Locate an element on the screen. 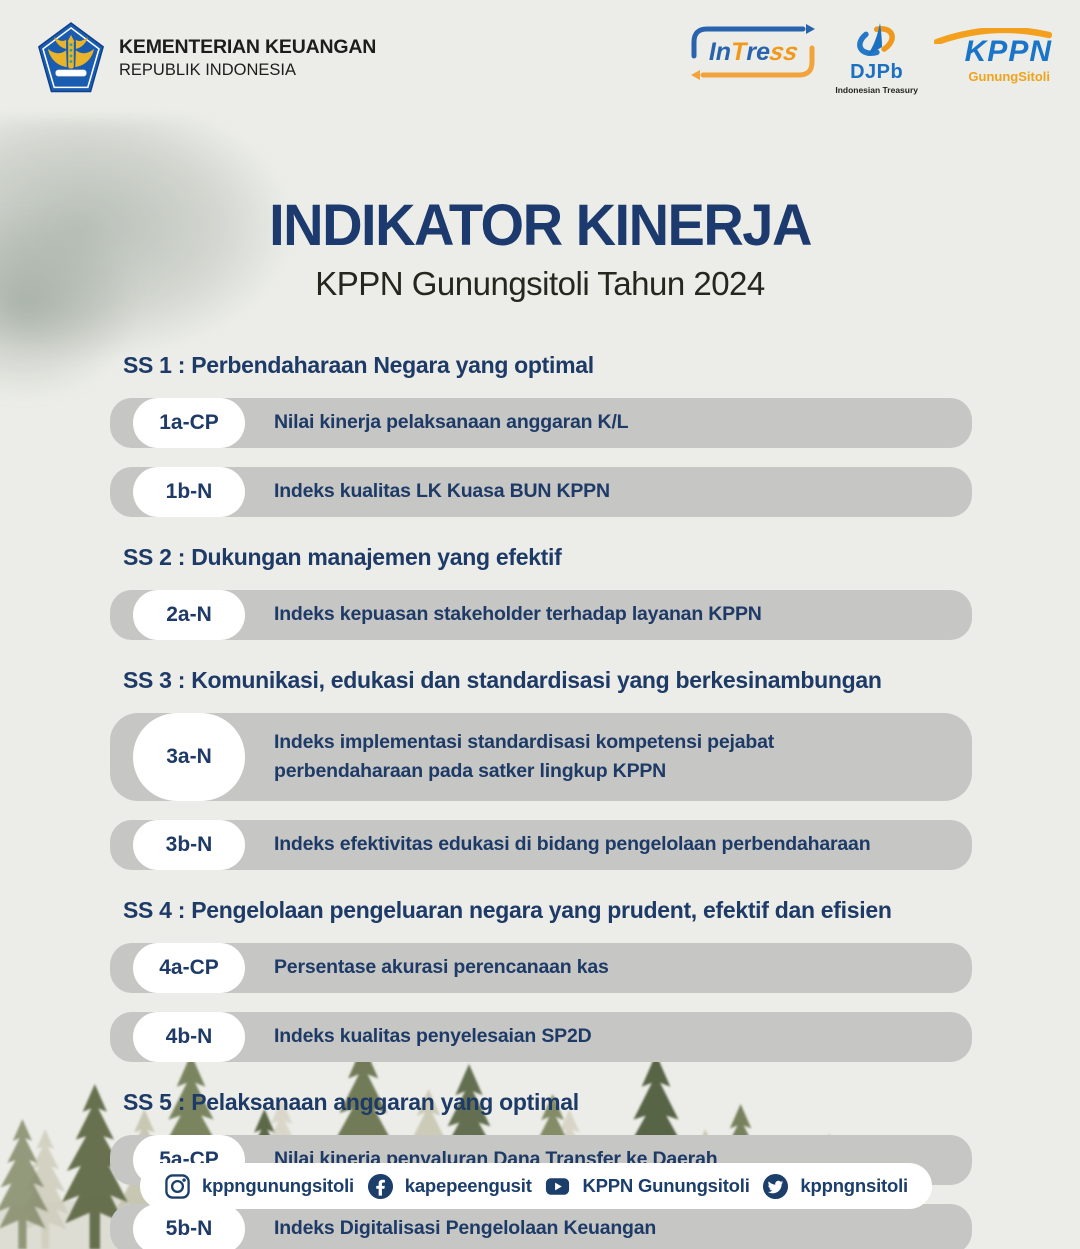 This screenshot has width=1080, height=1249. social-item-twitter: kppngnsitoli is located at coordinates (835, 1186).